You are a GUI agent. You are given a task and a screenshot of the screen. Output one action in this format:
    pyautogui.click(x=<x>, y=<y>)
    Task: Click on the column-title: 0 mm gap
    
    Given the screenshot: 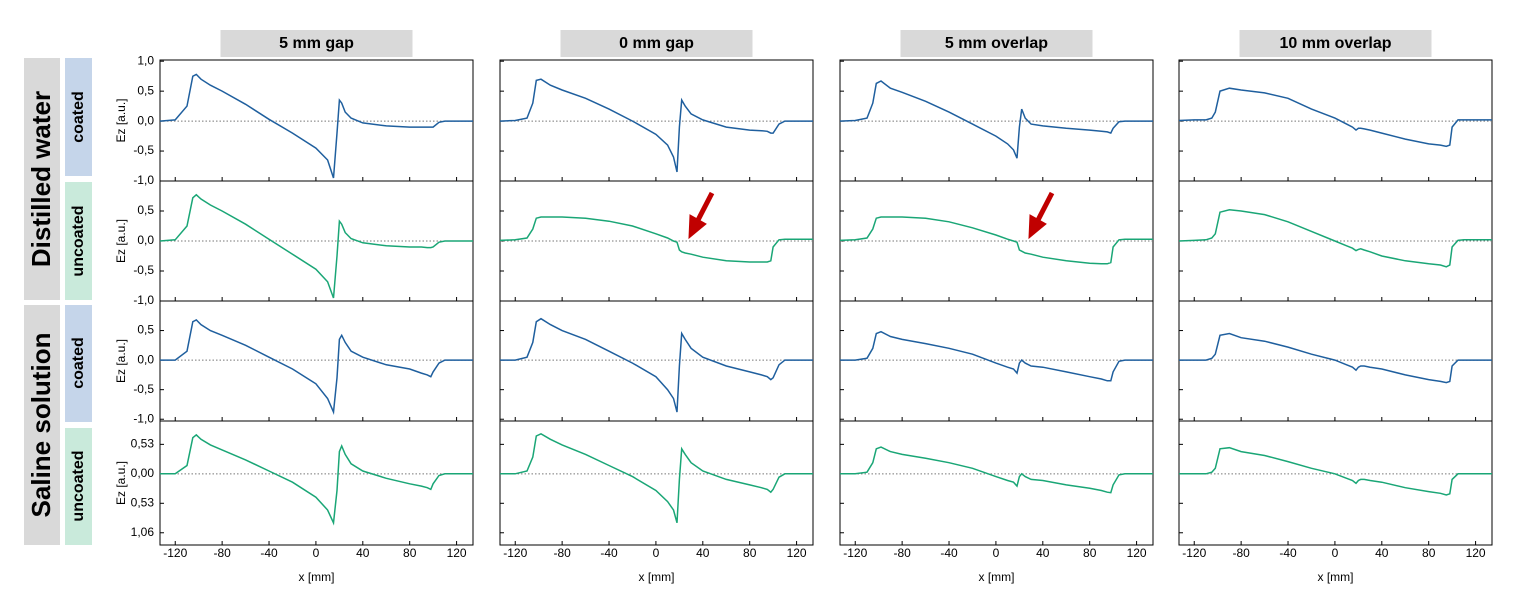 What is the action you would take?
    pyautogui.click(x=656, y=43)
    